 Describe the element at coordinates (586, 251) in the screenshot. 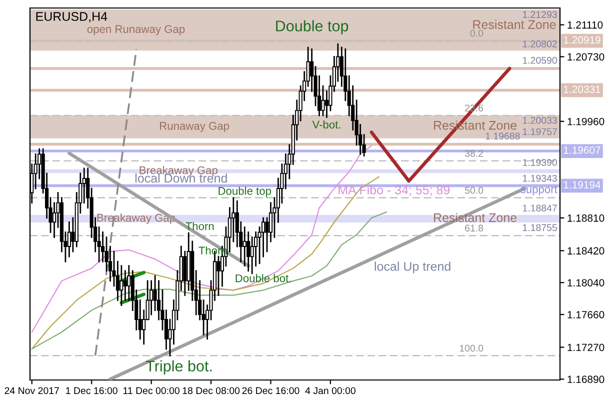

I see `y-tick-label: 1.18420` at that location.